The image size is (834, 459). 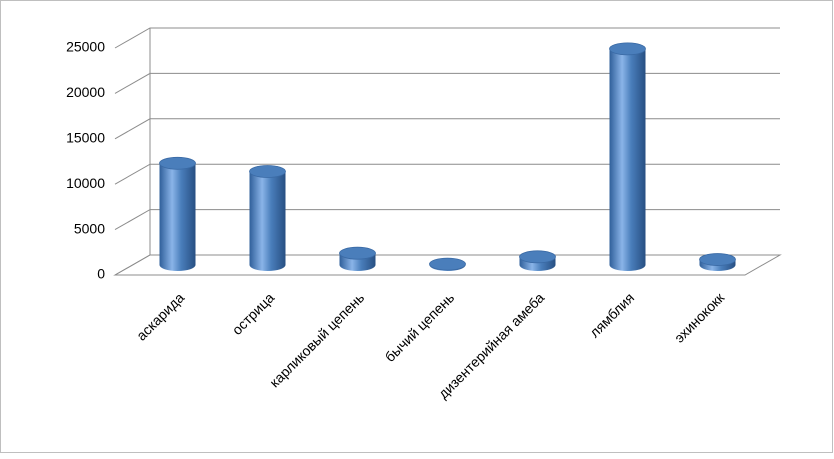 I want to click on y-tick-label: 15000, so click(x=85, y=138).